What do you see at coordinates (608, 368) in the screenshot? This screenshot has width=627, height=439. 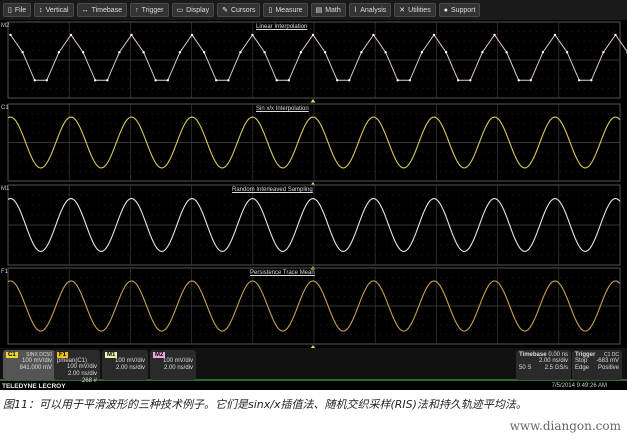 I see `trigger-slope: Positive` at bounding box center [608, 368].